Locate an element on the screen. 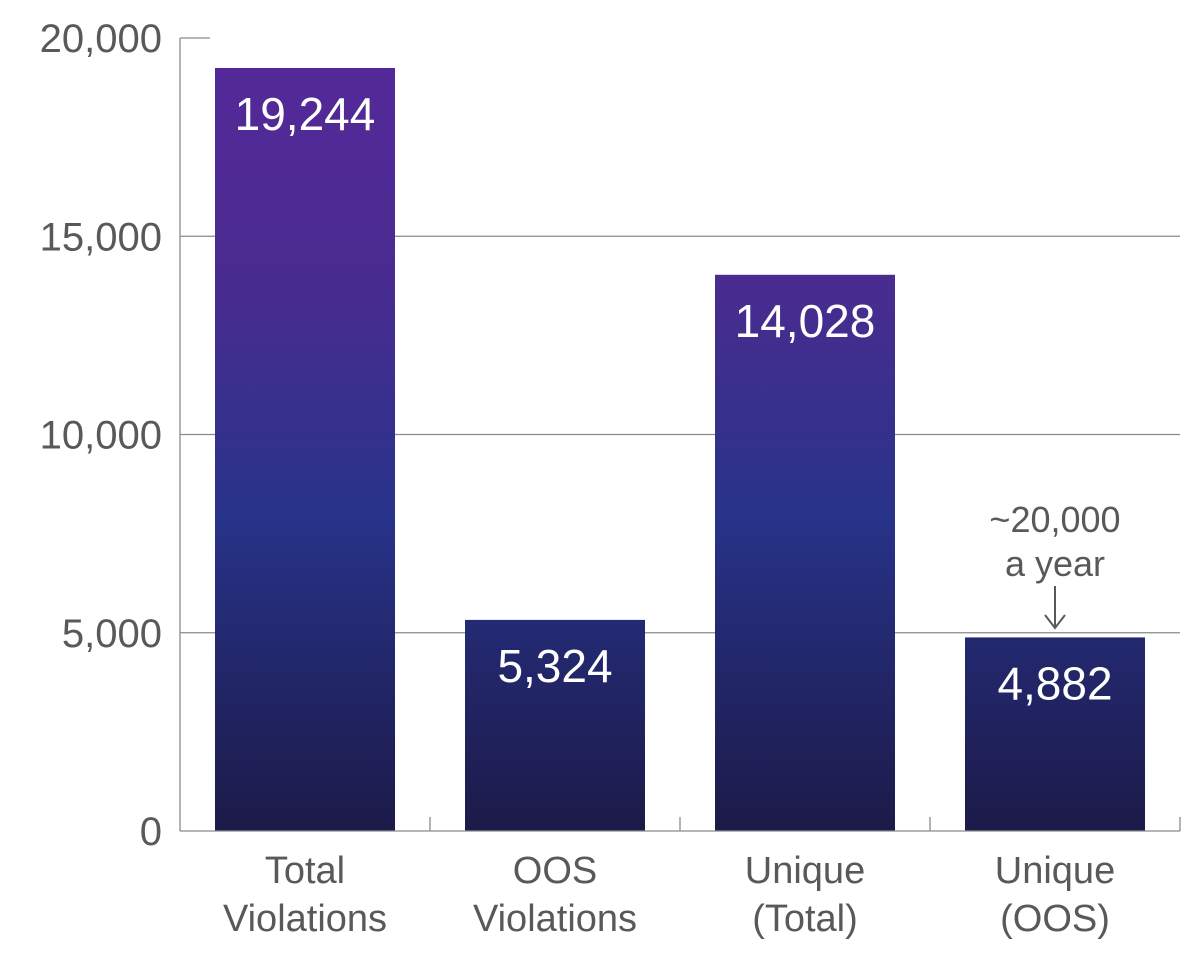 Image resolution: width=1200 pixels, height=961 pixels. arrow-head-icon is located at coordinates (1055, 622).